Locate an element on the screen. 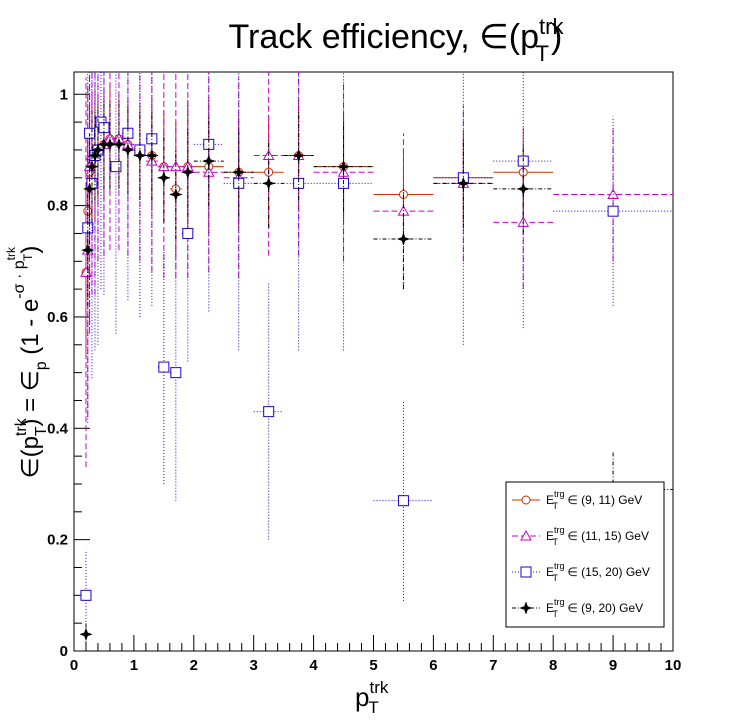 The height and width of the screenshot is (724, 748). x-tick-label: 5 is located at coordinates (373, 665).